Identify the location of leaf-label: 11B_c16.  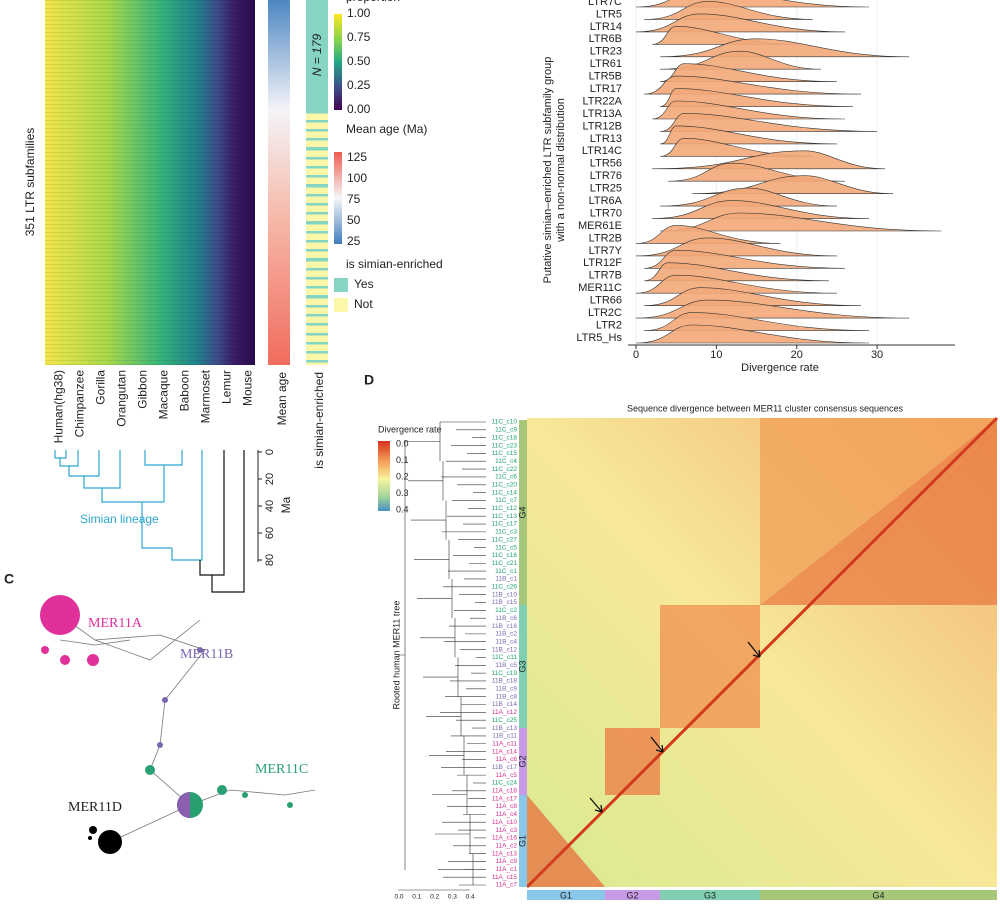
(505, 626).